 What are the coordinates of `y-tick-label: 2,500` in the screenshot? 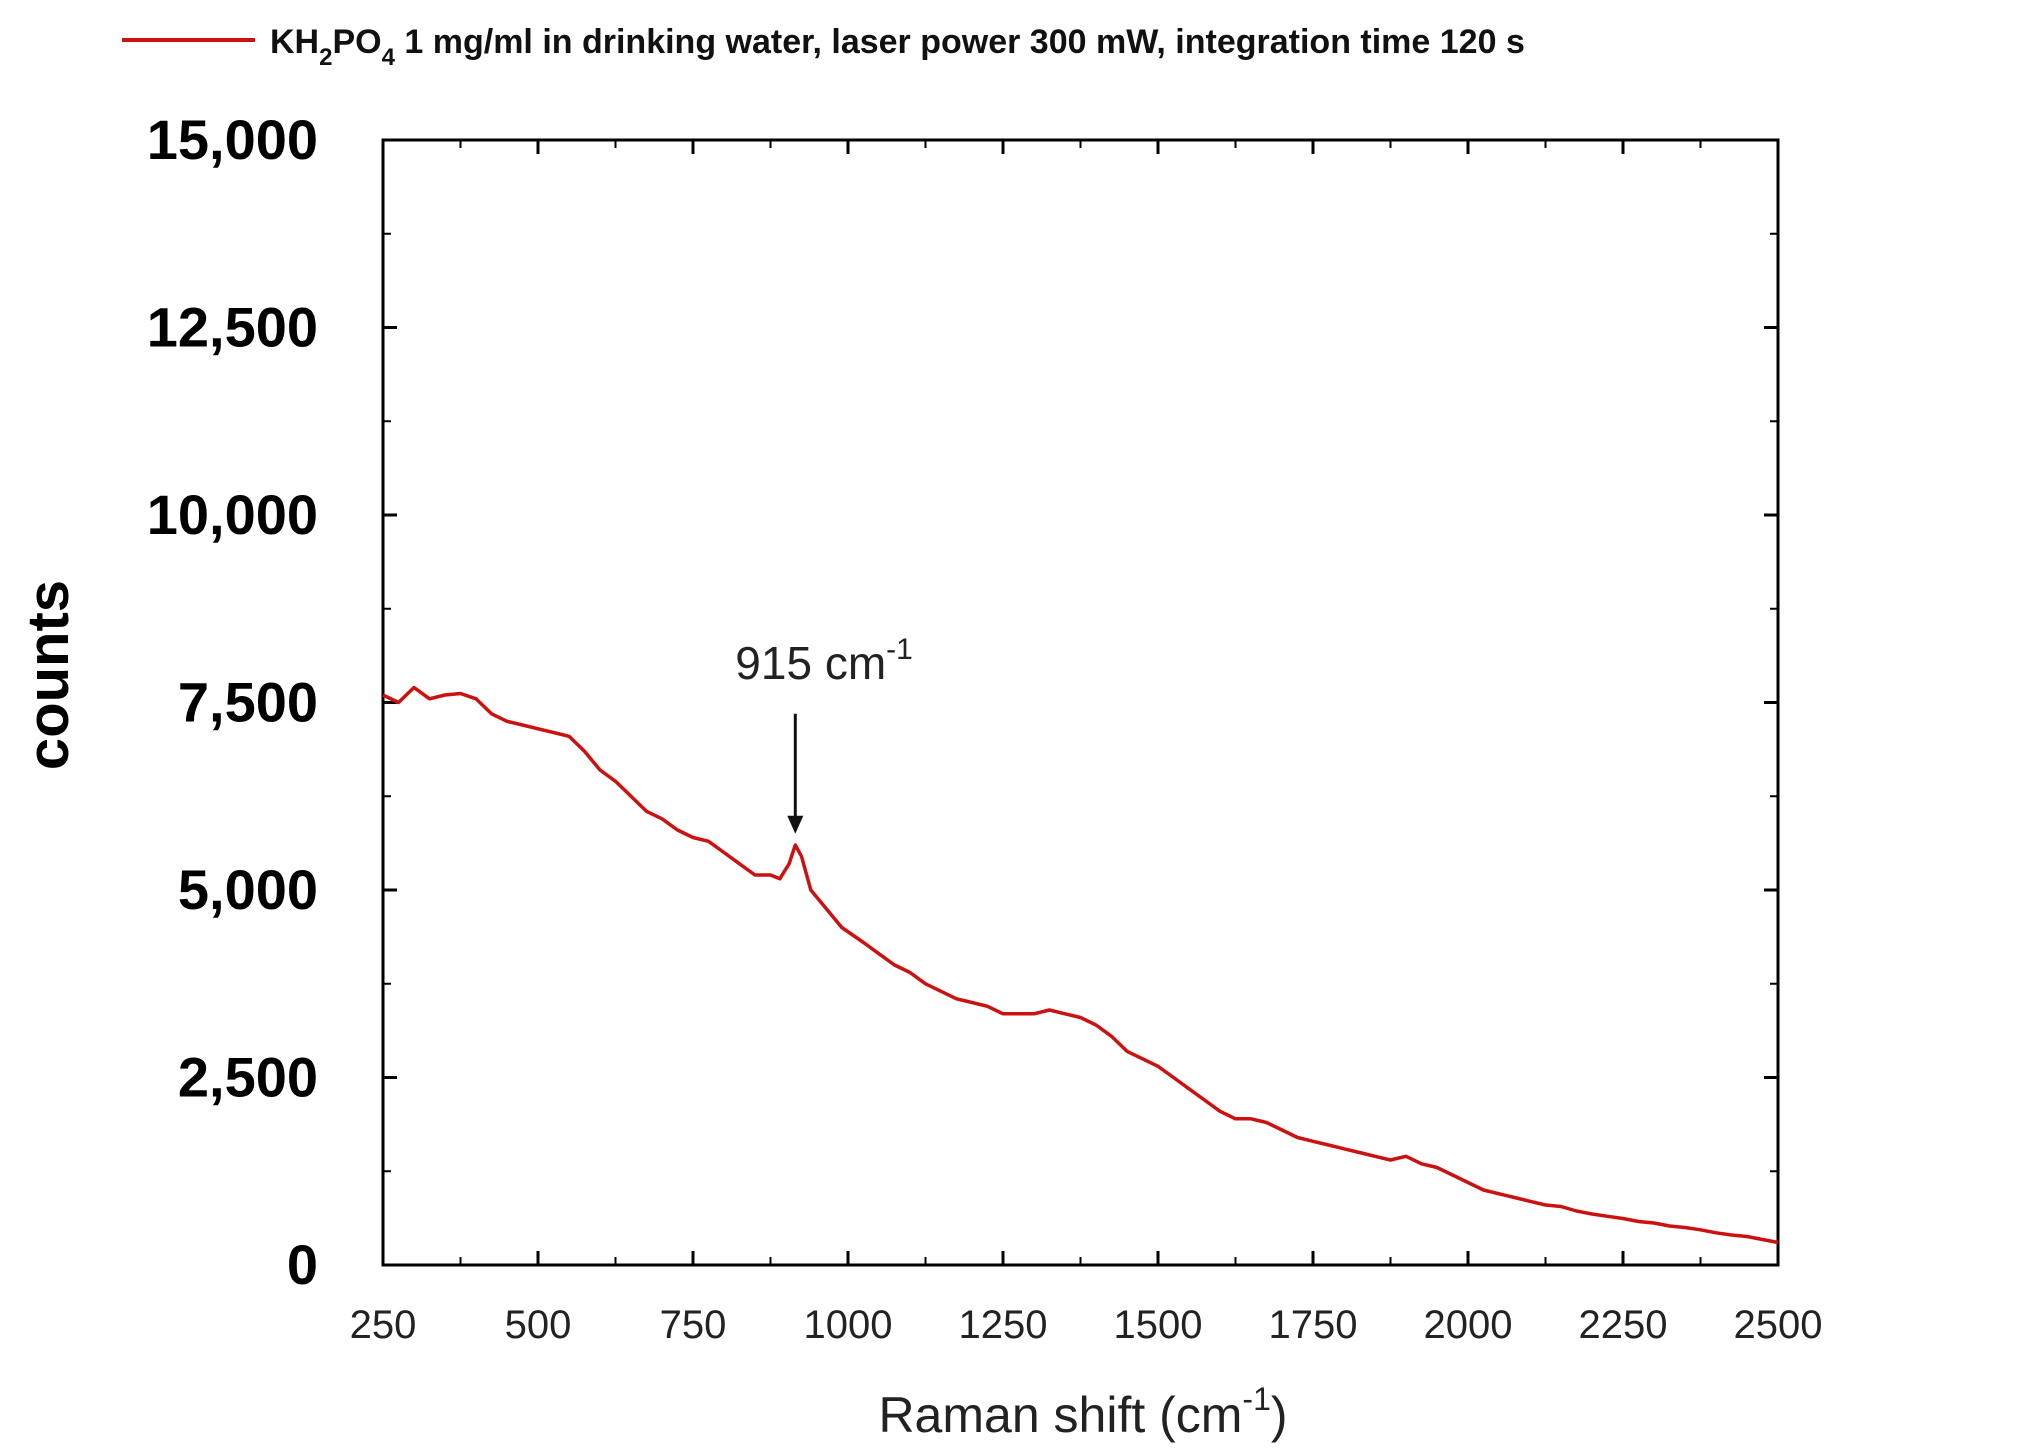 It's located at (248, 1077).